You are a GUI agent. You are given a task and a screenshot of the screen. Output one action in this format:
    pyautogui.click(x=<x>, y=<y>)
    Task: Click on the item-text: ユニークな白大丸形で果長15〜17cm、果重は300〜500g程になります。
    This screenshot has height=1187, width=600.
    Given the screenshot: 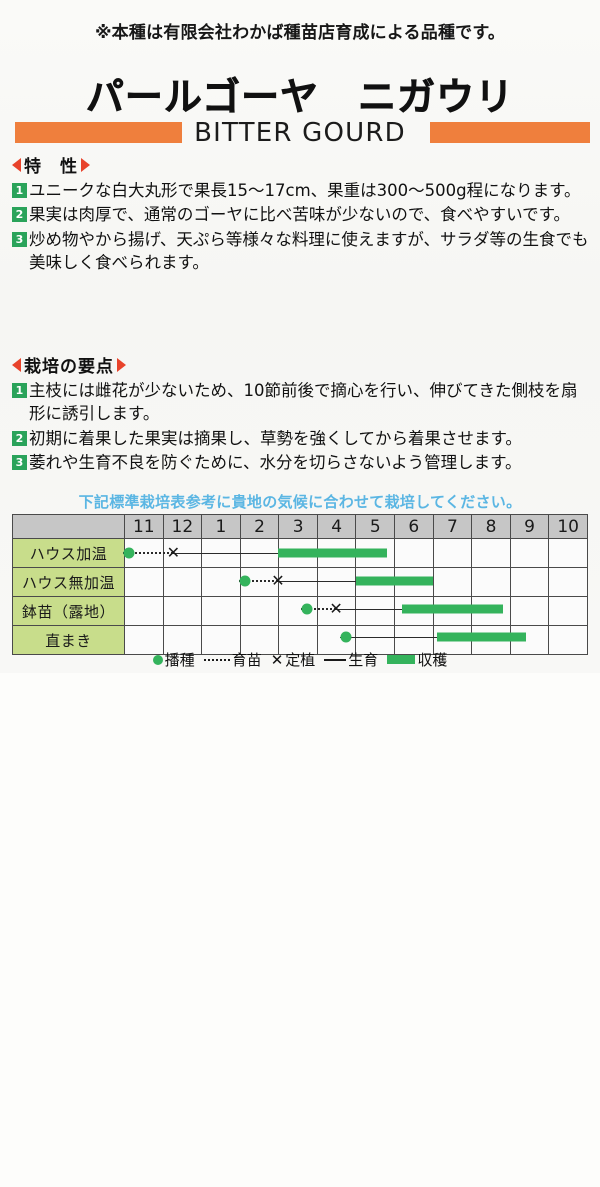 What is the action you would take?
    pyautogui.click(x=305, y=190)
    